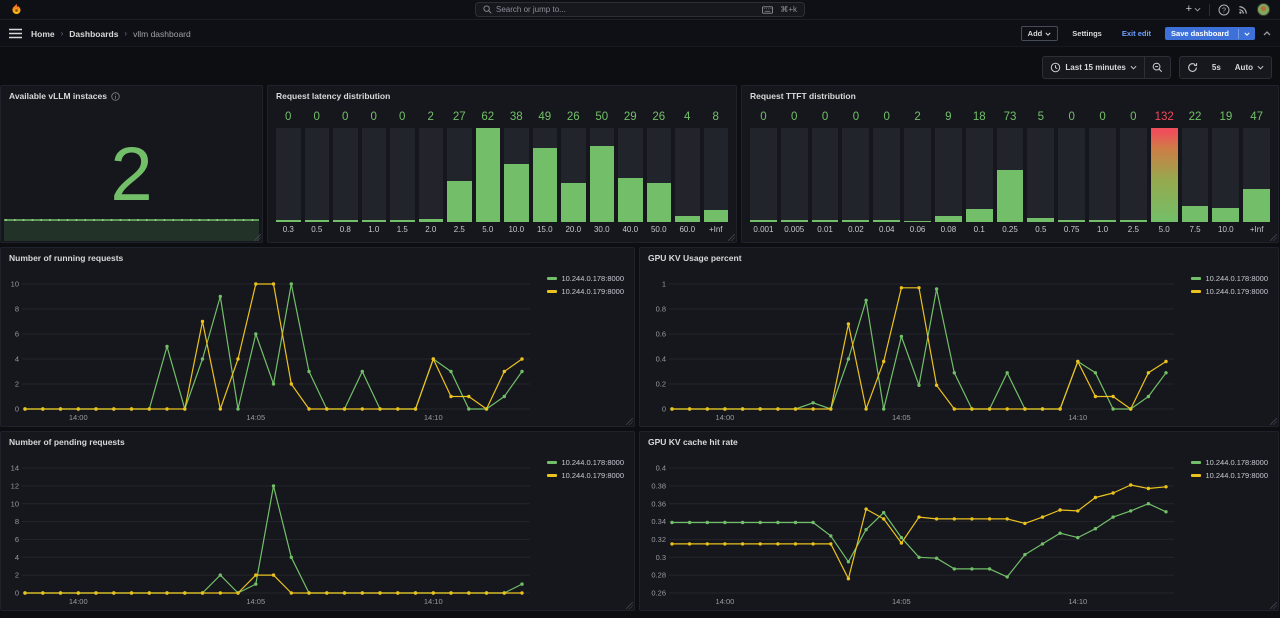  I want to click on save-options-caret, so click(1246, 33).